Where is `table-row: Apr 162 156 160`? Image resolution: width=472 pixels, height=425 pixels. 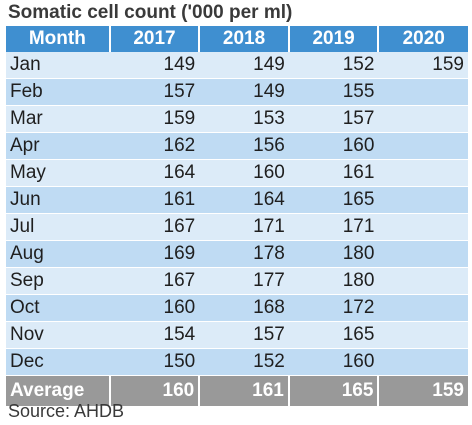 table-row: Apr 162 156 160 is located at coordinates (237, 146).